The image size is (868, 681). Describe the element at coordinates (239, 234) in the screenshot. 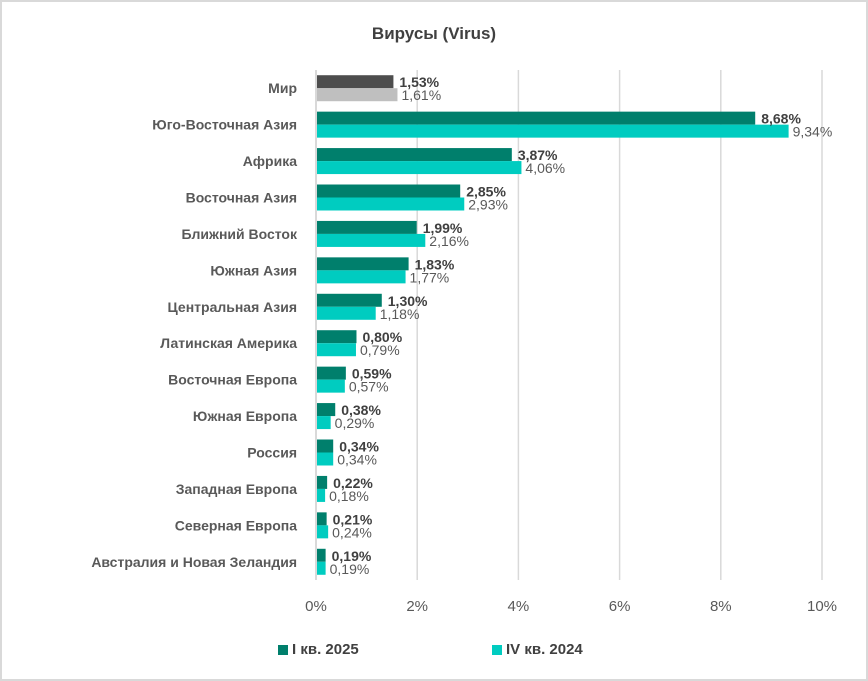

I see `category-label: Ближний Восток` at that location.